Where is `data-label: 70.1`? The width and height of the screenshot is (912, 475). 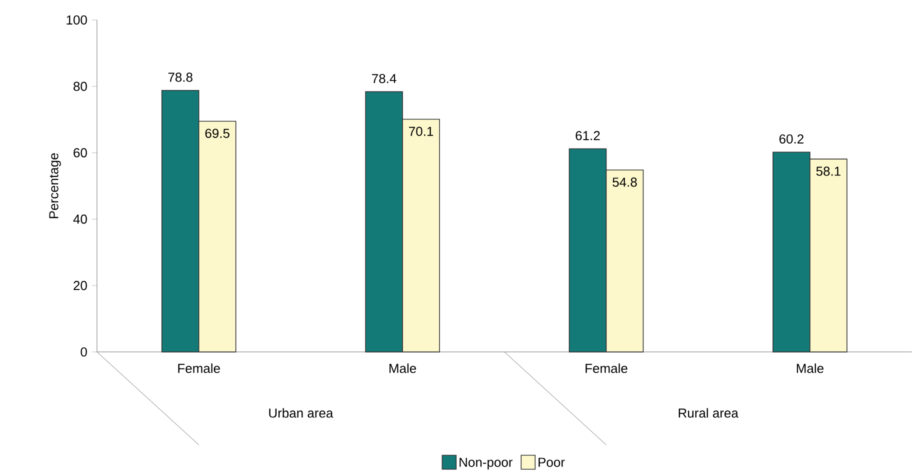 data-label: 70.1 is located at coordinates (421, 131).